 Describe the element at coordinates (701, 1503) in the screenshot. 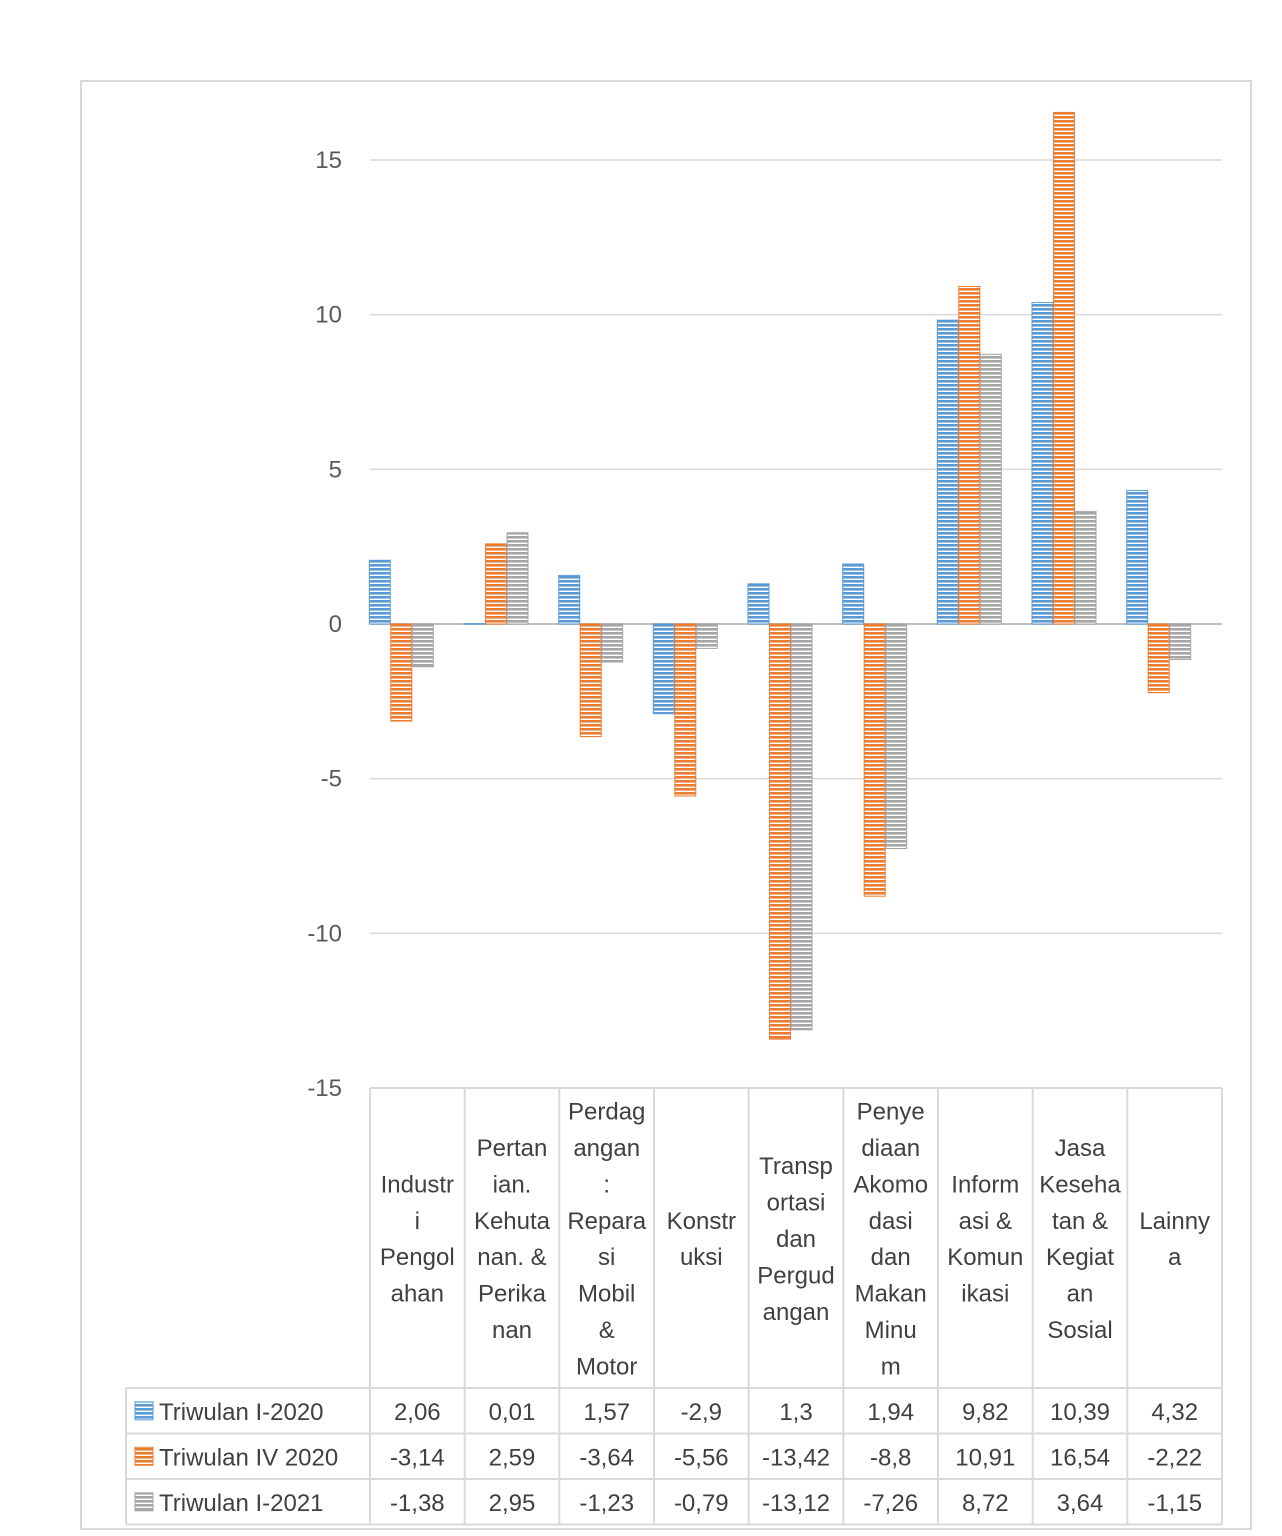

I see `data-label: -0,79` at that location.